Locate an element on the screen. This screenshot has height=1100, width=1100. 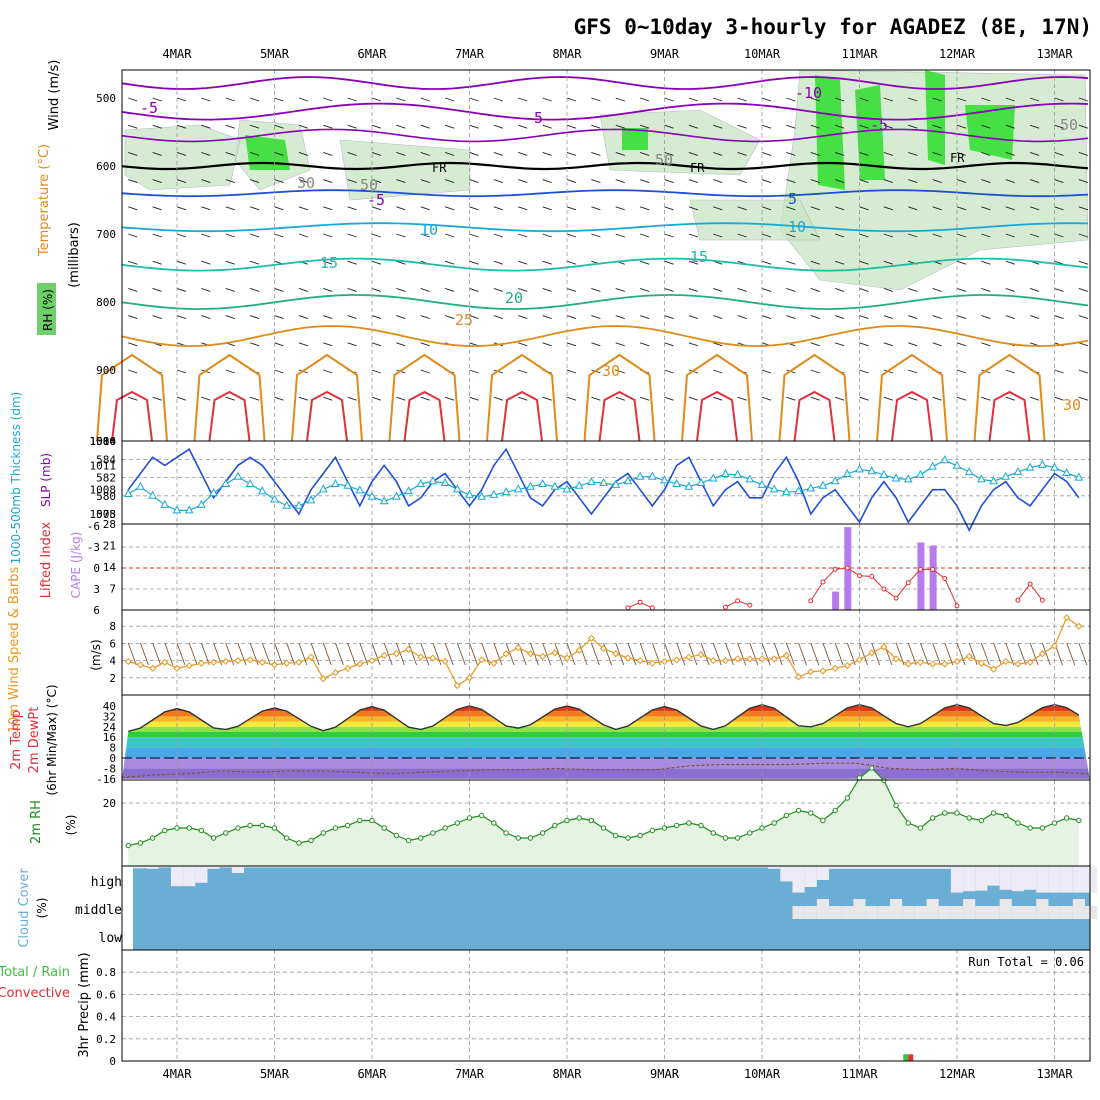
rh2m-unit: (%) is located at coordinates (71, 825).